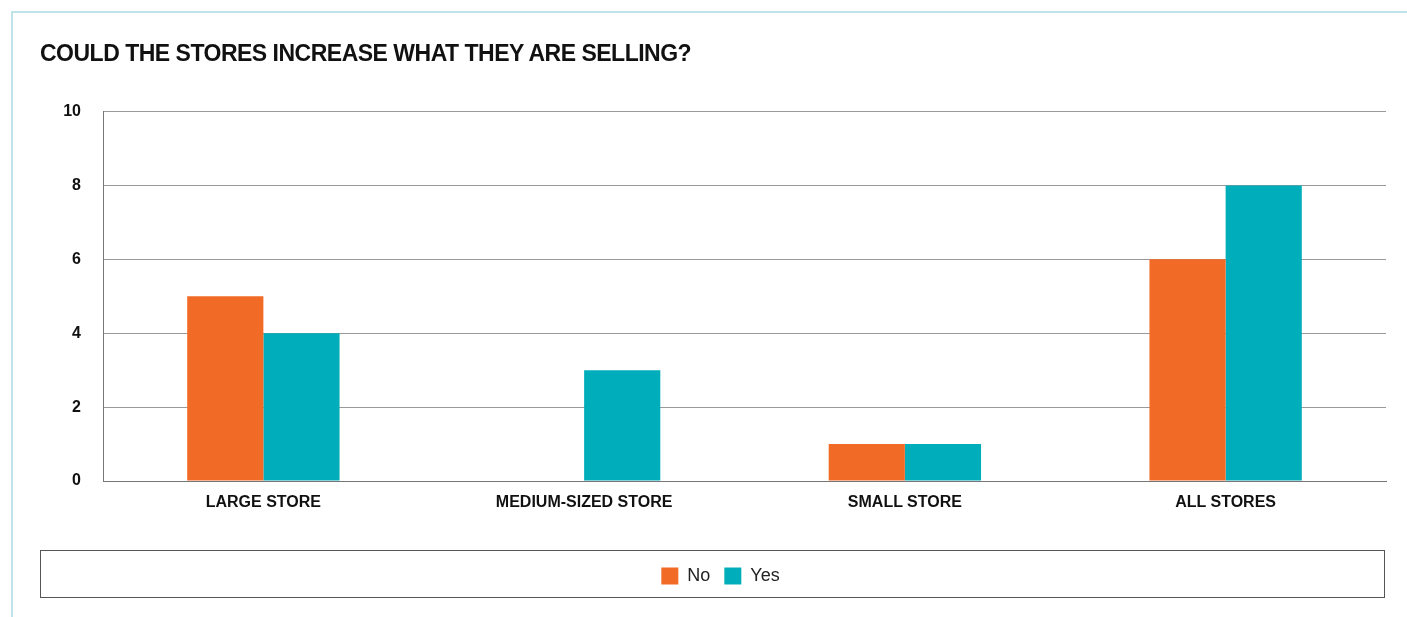 This screenshot has width=1407, height=617. I want to click on y-tick-label: 8, so click(77, 184).